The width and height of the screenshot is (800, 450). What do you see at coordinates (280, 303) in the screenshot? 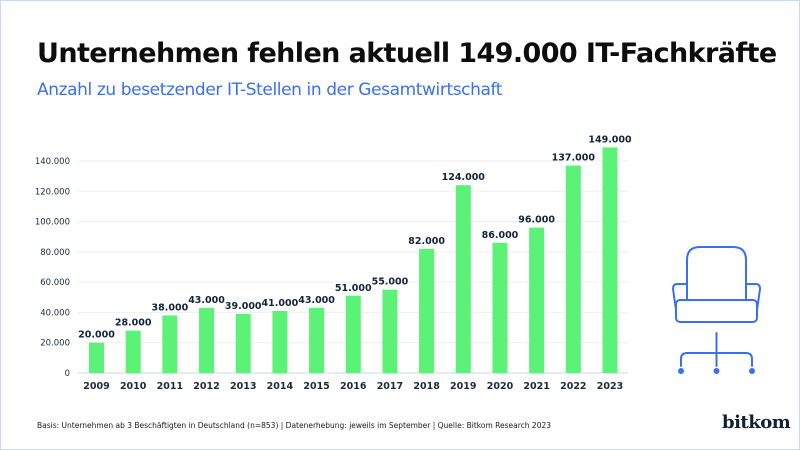
I see `data-label: 41.000` at bounding box center [280, 303].